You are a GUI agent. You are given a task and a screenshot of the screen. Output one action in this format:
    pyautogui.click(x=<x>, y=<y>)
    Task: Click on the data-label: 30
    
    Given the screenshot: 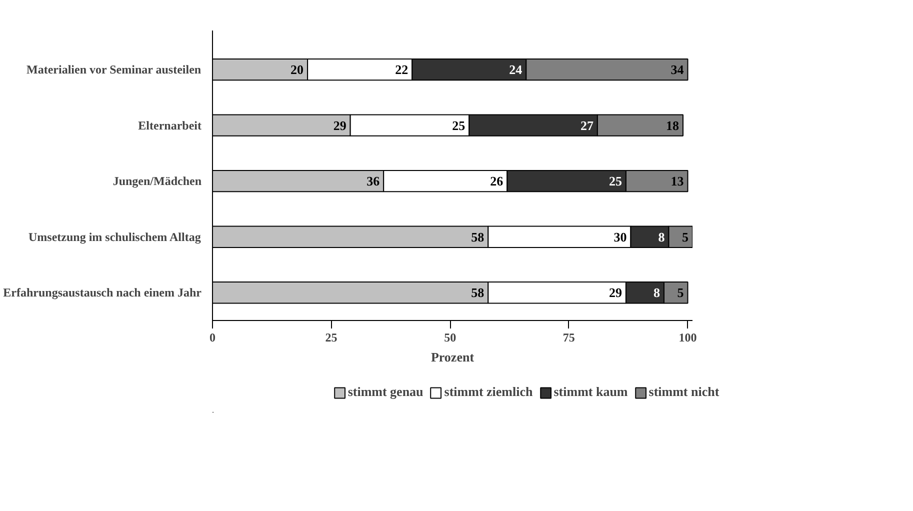 What is the action you would take?
    pyautogui.click(x=620, y=236)
    